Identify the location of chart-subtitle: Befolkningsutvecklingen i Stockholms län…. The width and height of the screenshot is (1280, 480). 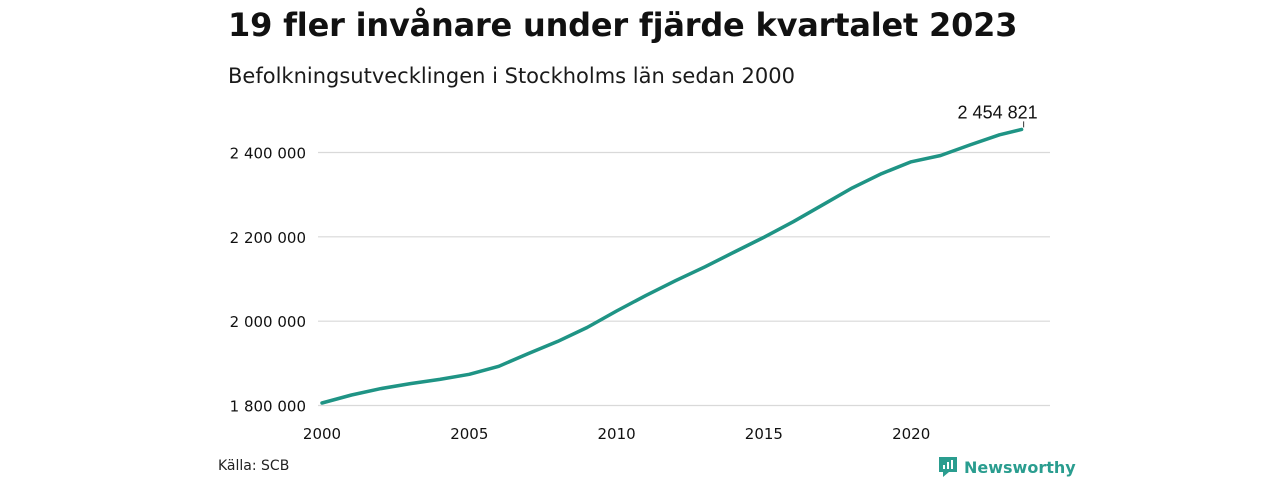
(511, 76).